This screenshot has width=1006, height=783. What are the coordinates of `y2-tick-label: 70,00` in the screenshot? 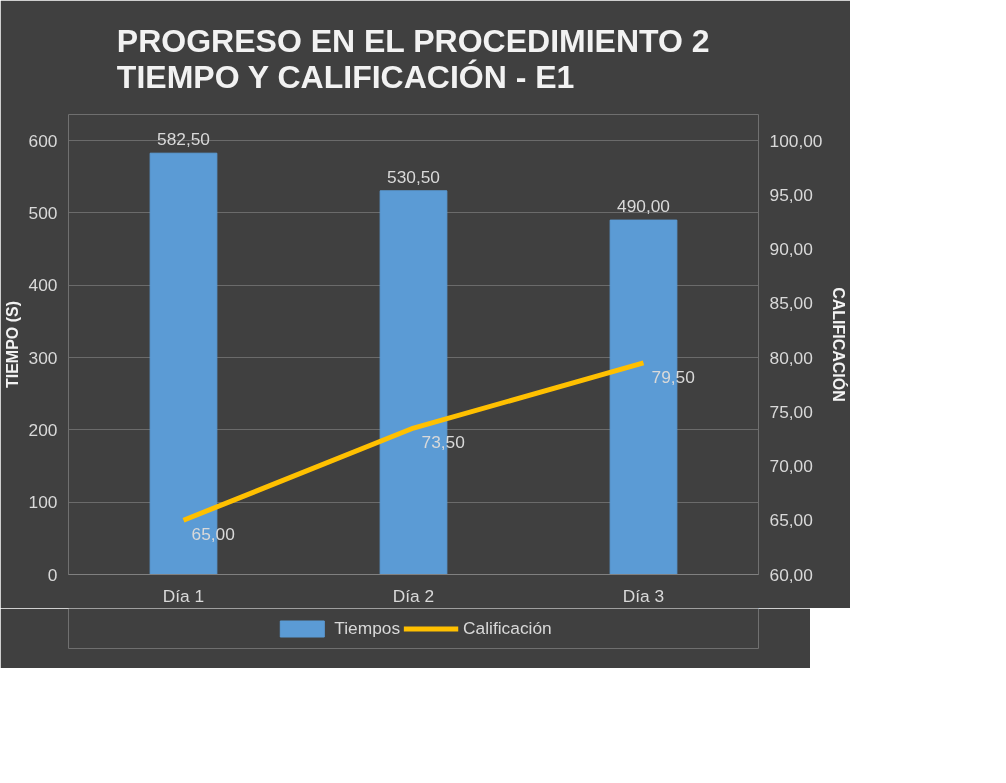 It's located at (791, 466).